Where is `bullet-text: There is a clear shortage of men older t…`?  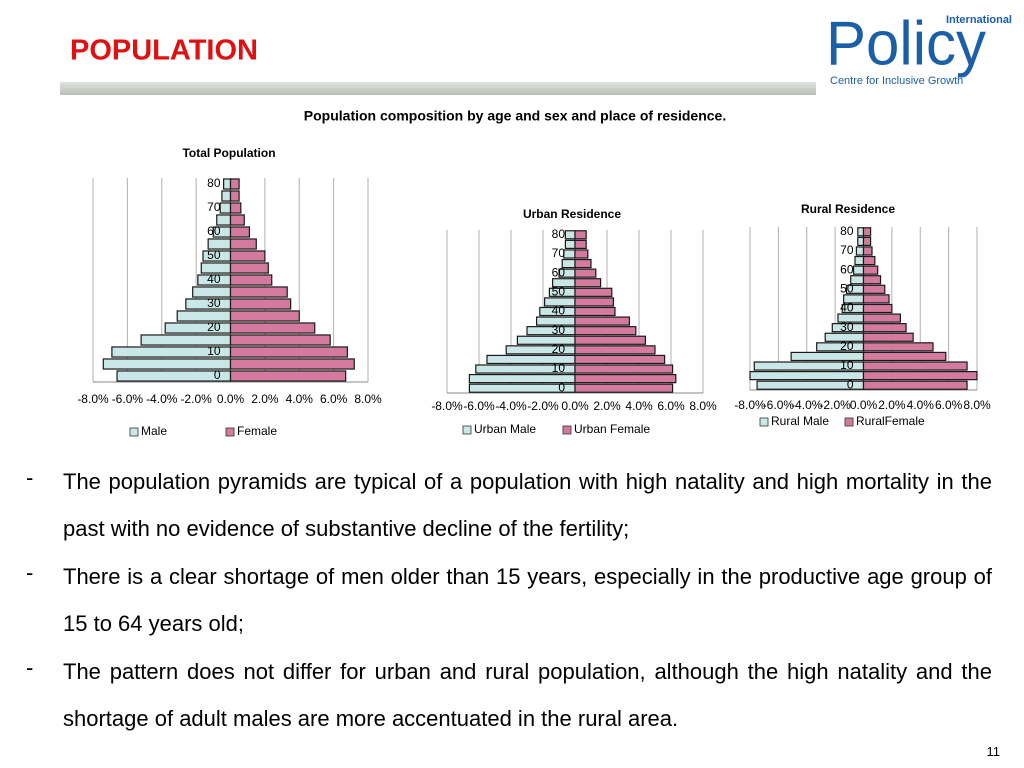
bullet-text: There is a clear shortage of men older t… is located at coordinates (527, 600).